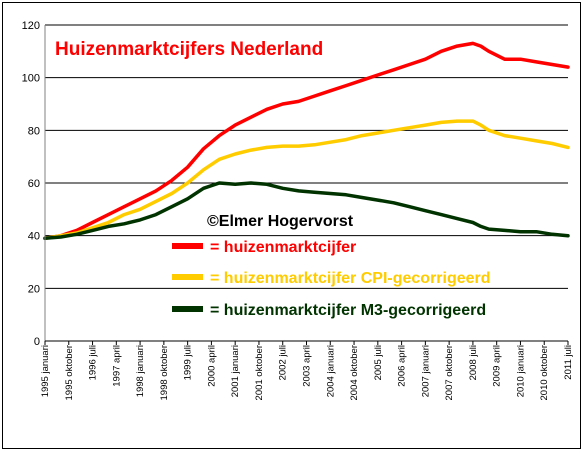 The height and width of the screenshot is (453, 585). Describe the element at coordinates (211, 366) in the screenshot. I see `x-tick-label: 2000 april` at that location.